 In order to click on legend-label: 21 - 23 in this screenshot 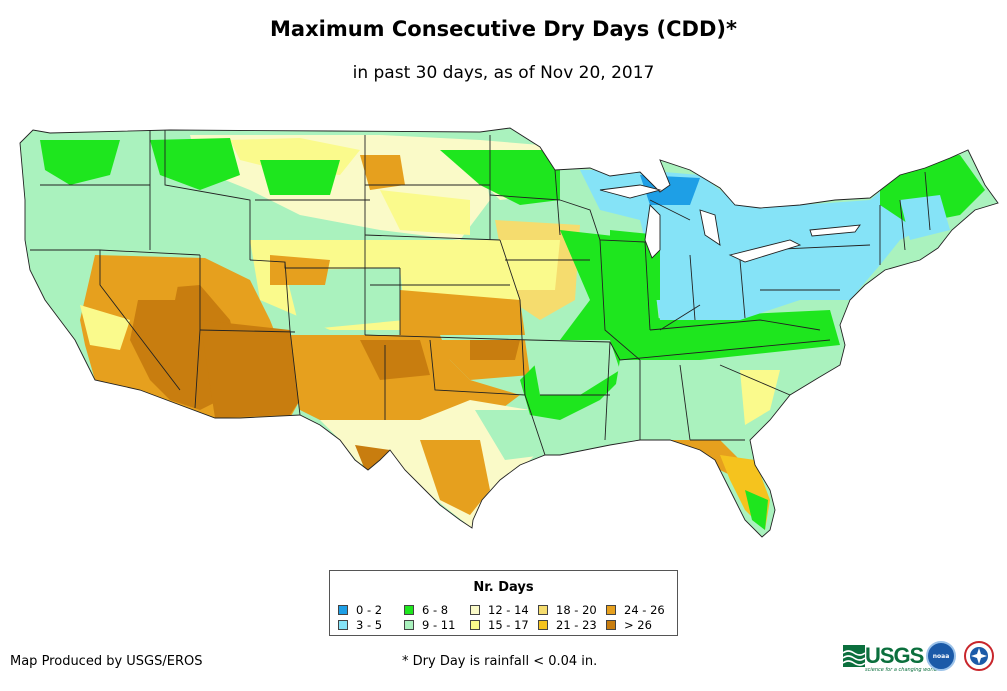, I will do `click(576, 625)`.